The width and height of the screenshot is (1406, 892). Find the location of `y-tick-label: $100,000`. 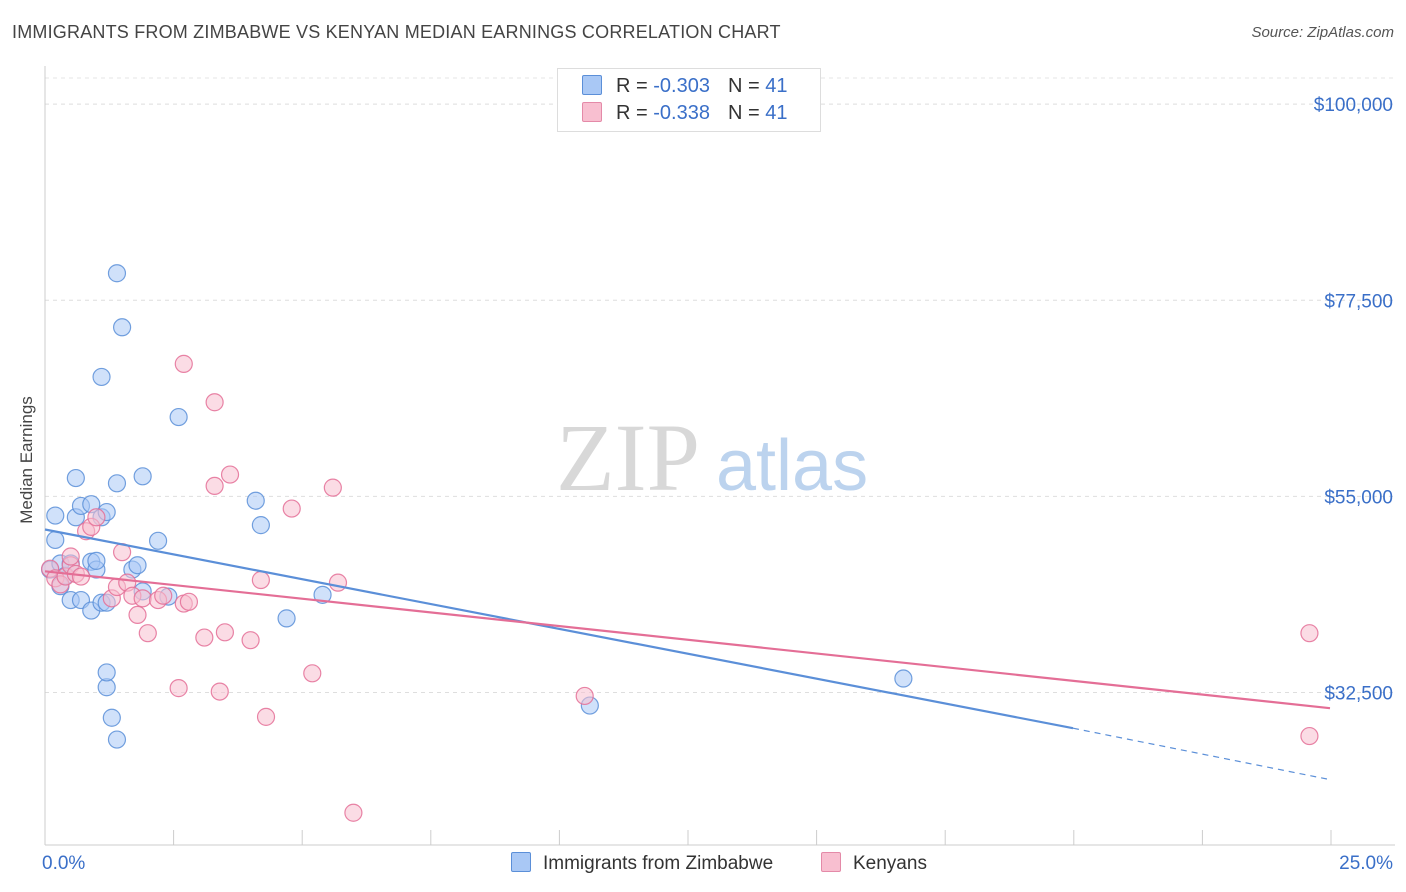

y-tick-label: $100,000 is located at coordinates (1353, 105).